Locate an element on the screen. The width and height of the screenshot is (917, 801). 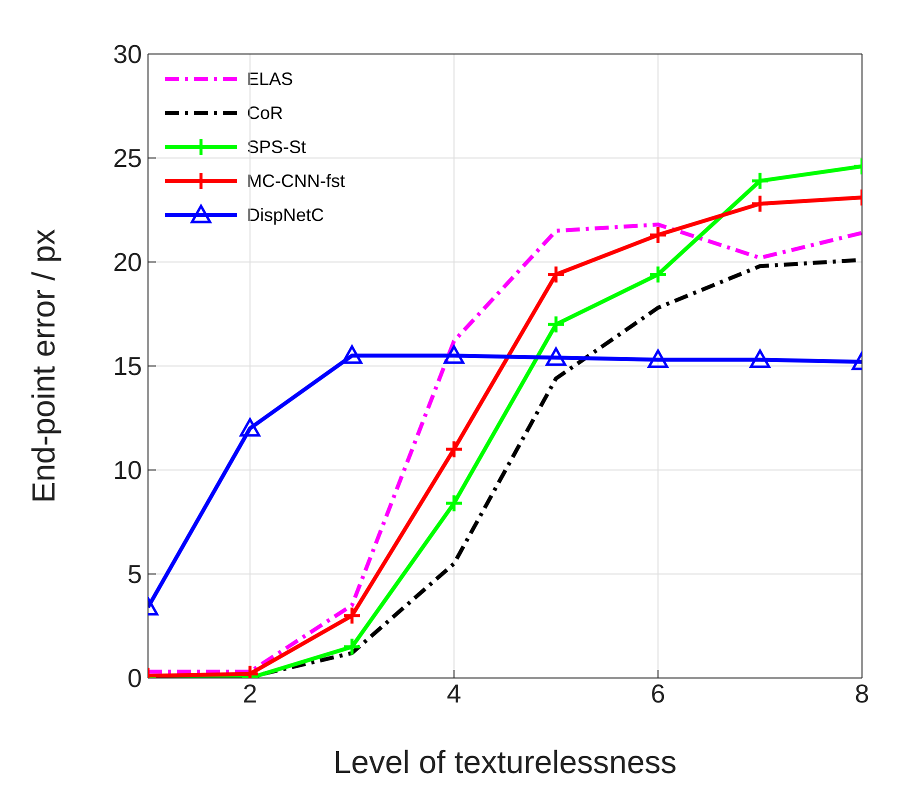
legend-label: CoR is located at coordinates (265, 113).